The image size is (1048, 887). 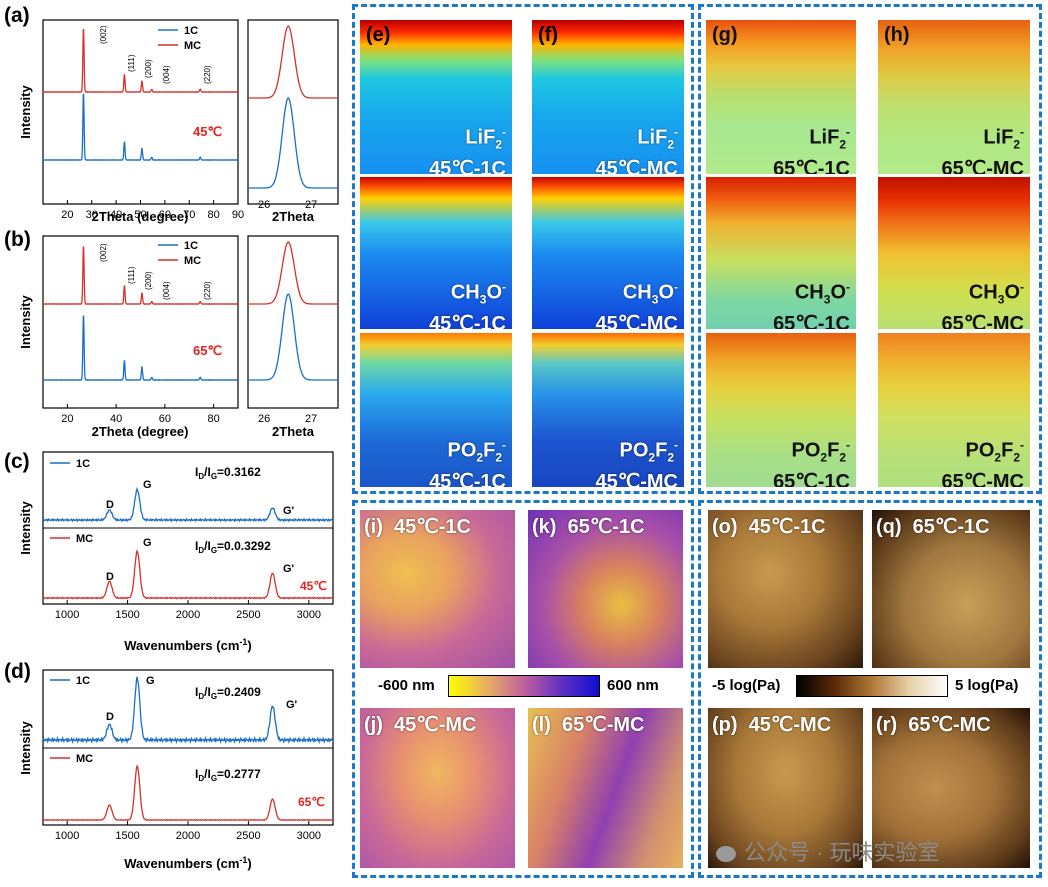 What do you see at coordinates (436, 97) in the screenshot?
I see `tof-e-lif2: (e) LiF2- 45℃-1C` at bounding box center [436, 97].